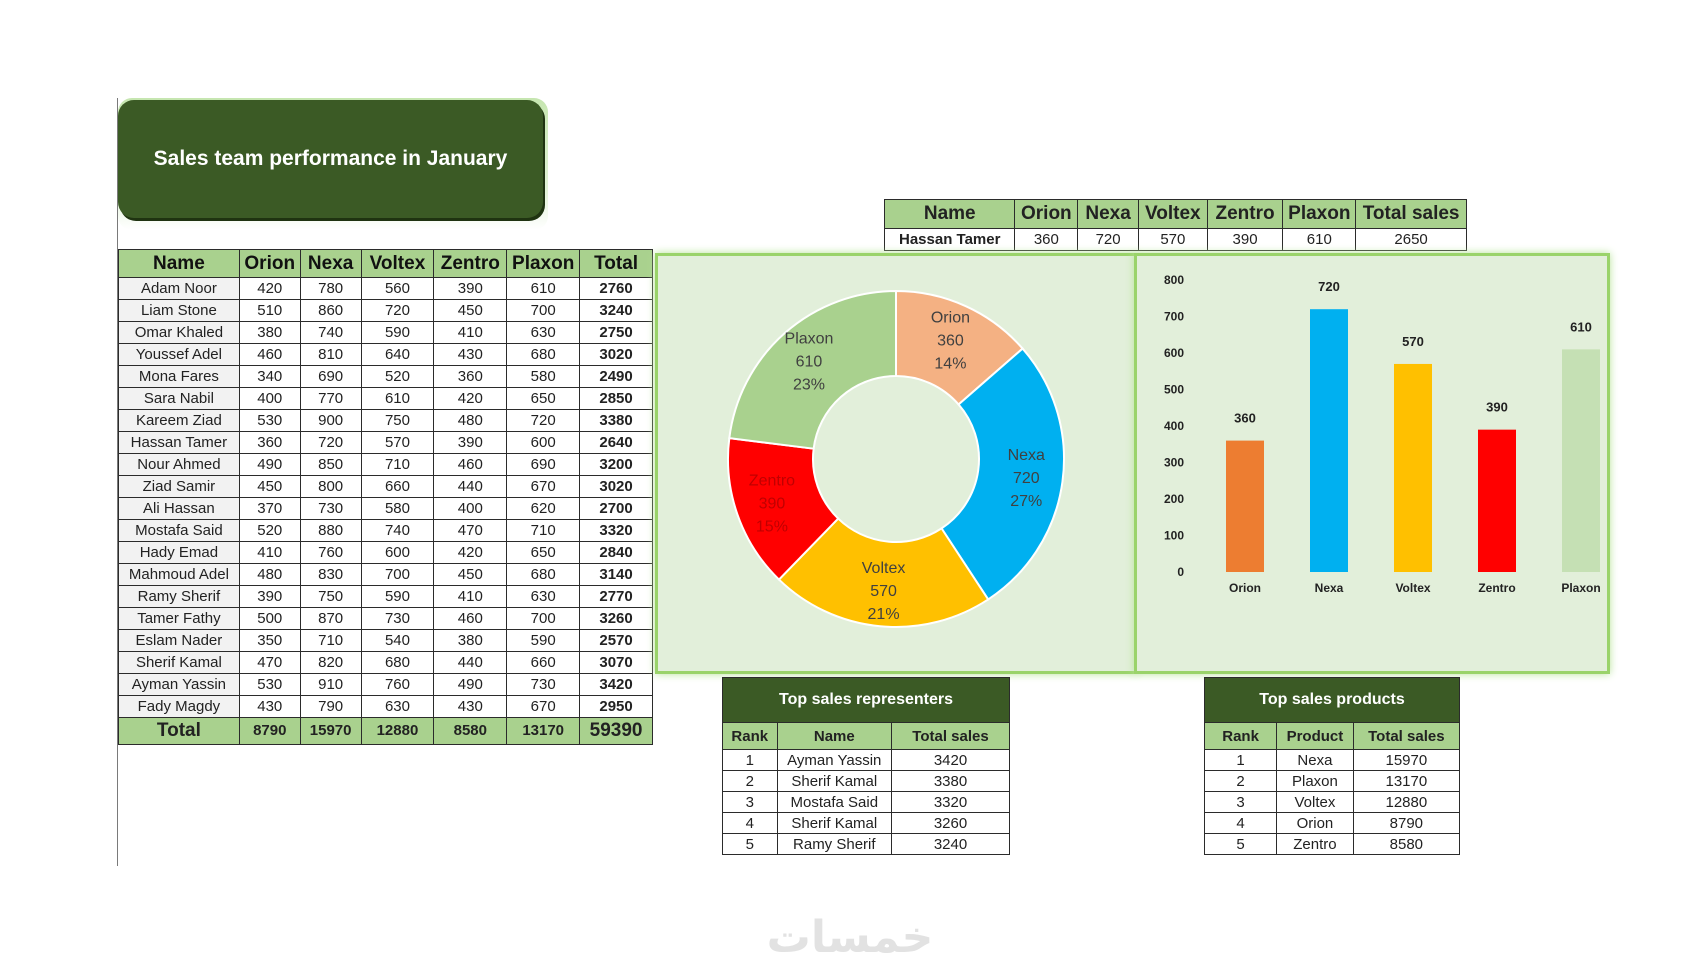 This screenshot has height=970, width=1700. Describe the element at coordinates (1412, 588) in the screenshot. I see `x-tick-label: Voltex` at that location.